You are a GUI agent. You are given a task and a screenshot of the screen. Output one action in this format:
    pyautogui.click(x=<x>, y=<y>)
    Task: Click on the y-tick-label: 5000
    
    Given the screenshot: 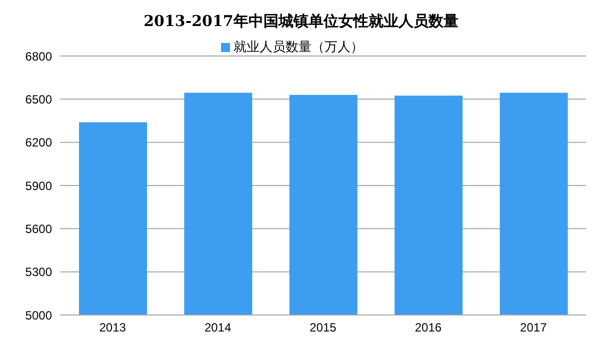 What is the action you would take?
    pyautogui.click(x=38, y=315)
    